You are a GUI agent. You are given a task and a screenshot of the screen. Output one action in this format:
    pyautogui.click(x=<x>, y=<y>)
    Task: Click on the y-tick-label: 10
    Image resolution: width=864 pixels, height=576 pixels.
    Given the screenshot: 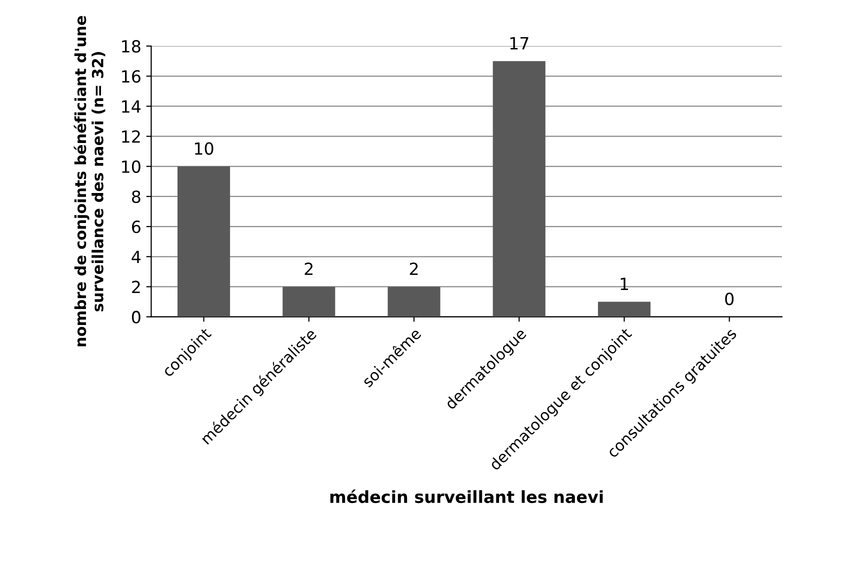 What is the action you would take?
    pyautogui.click(x=131, y=166)
    